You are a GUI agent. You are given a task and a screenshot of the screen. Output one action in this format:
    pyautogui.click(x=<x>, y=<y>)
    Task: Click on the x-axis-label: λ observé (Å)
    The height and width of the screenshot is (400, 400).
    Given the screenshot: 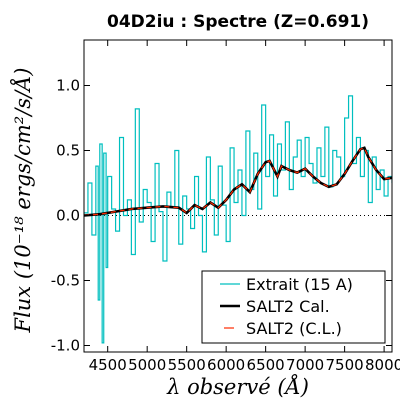 What is the action you would take?
    pyautogui.click(x=237, y=386)
    